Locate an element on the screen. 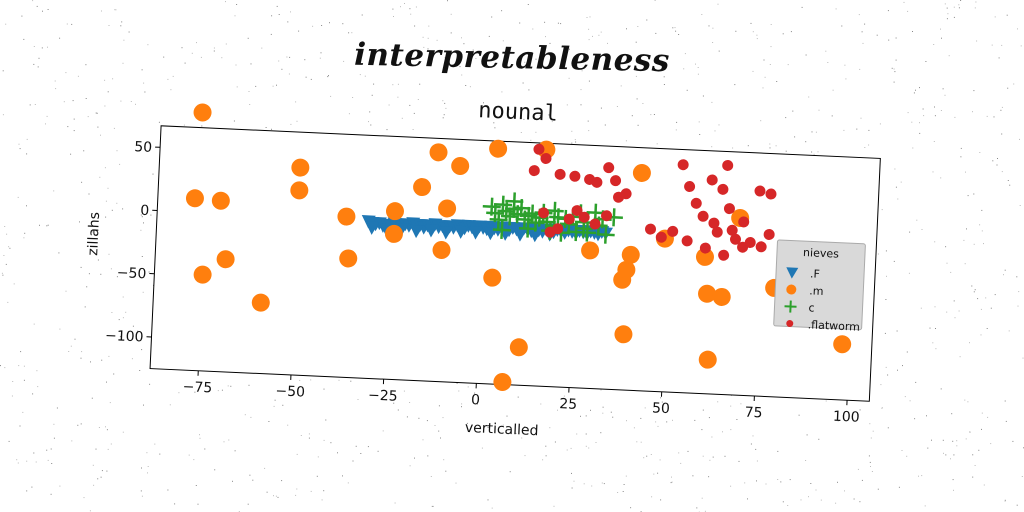  legend-marker is located at coordinates (791, 289).